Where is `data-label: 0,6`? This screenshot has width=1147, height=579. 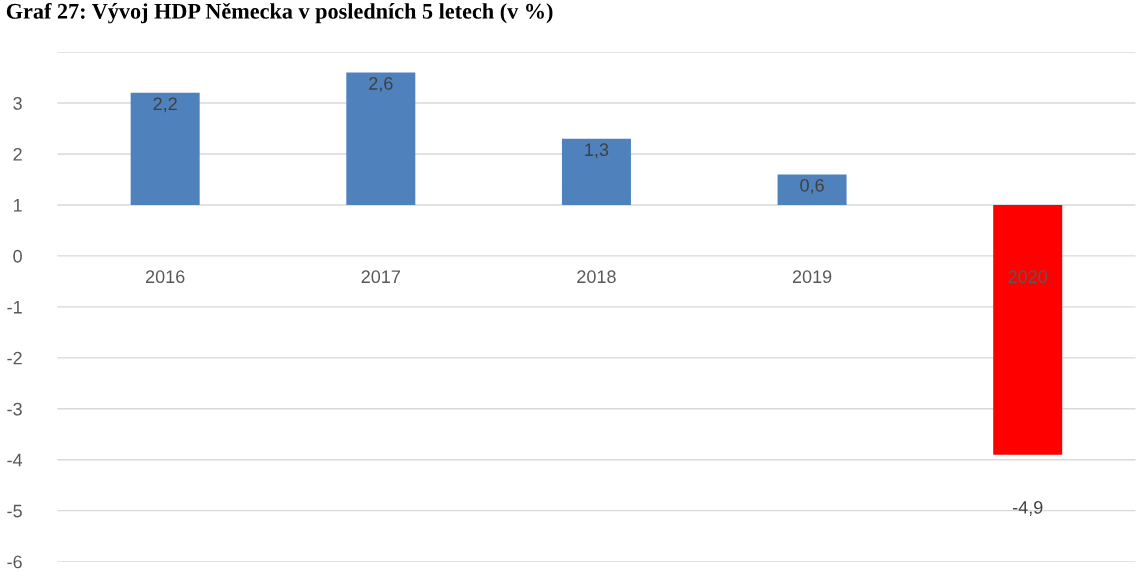 data-label: 0,6 is located at coordinates (812, 186).